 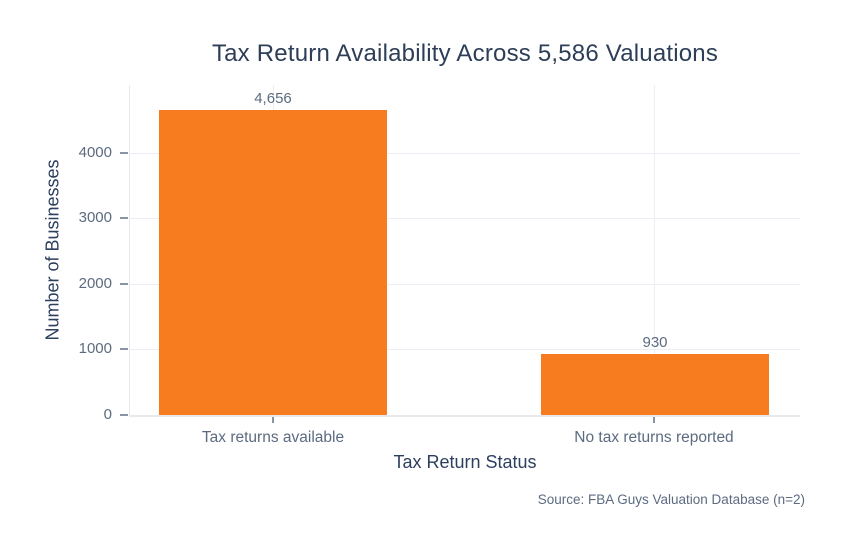 I want to click on bar-no-tax-returns-reported, so click(x=655, y=384).